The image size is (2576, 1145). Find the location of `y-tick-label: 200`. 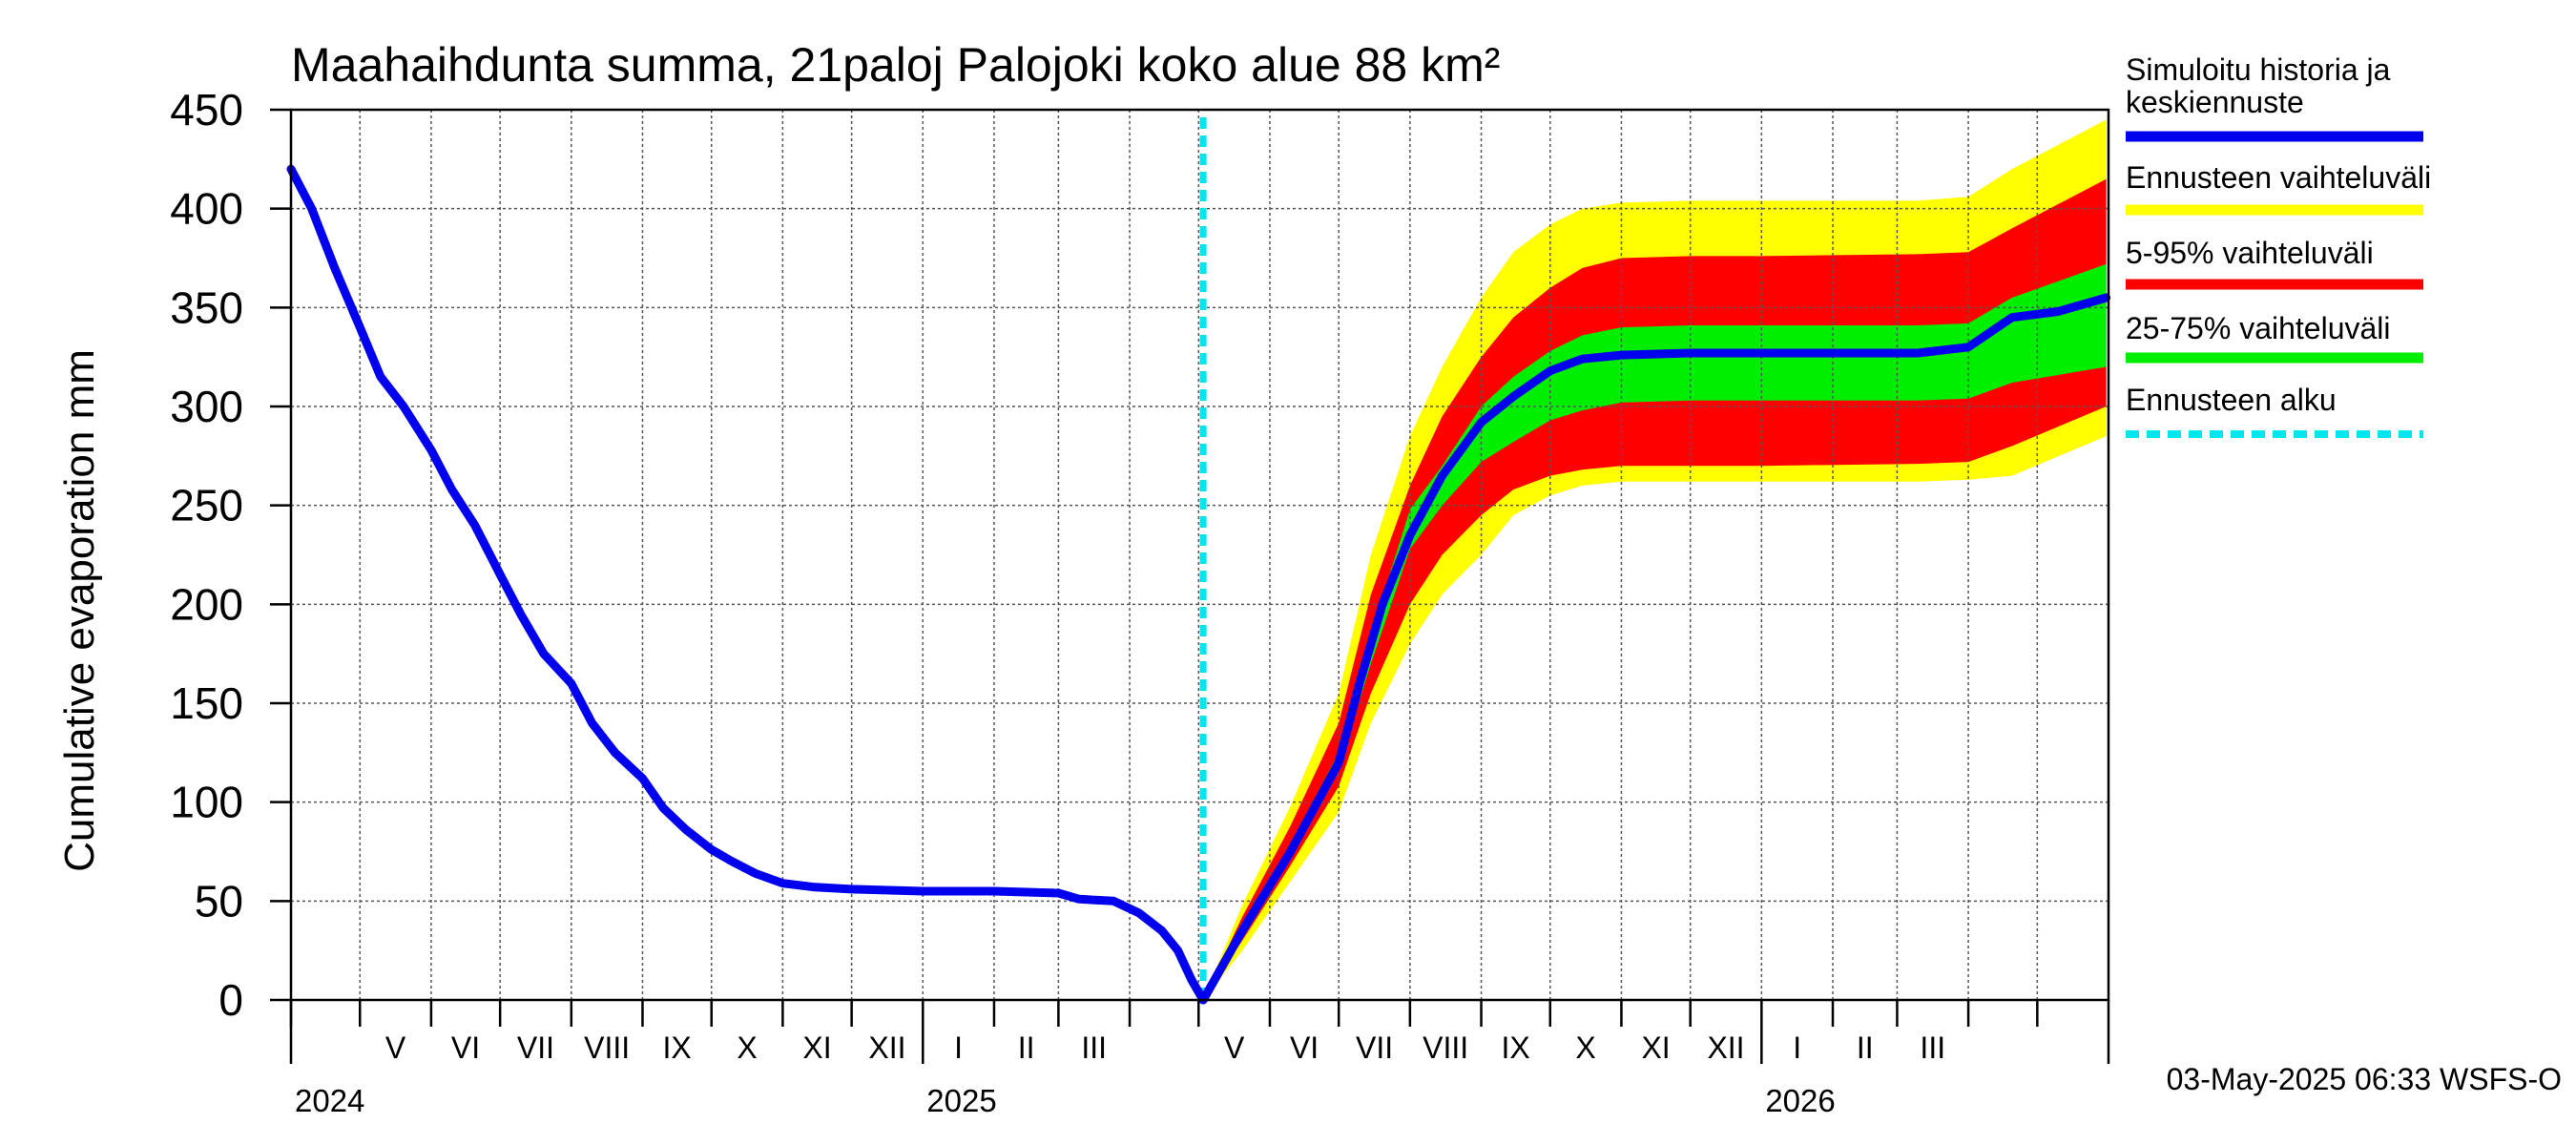

y-tick-label: 200 is located at coordinates (206, 604).